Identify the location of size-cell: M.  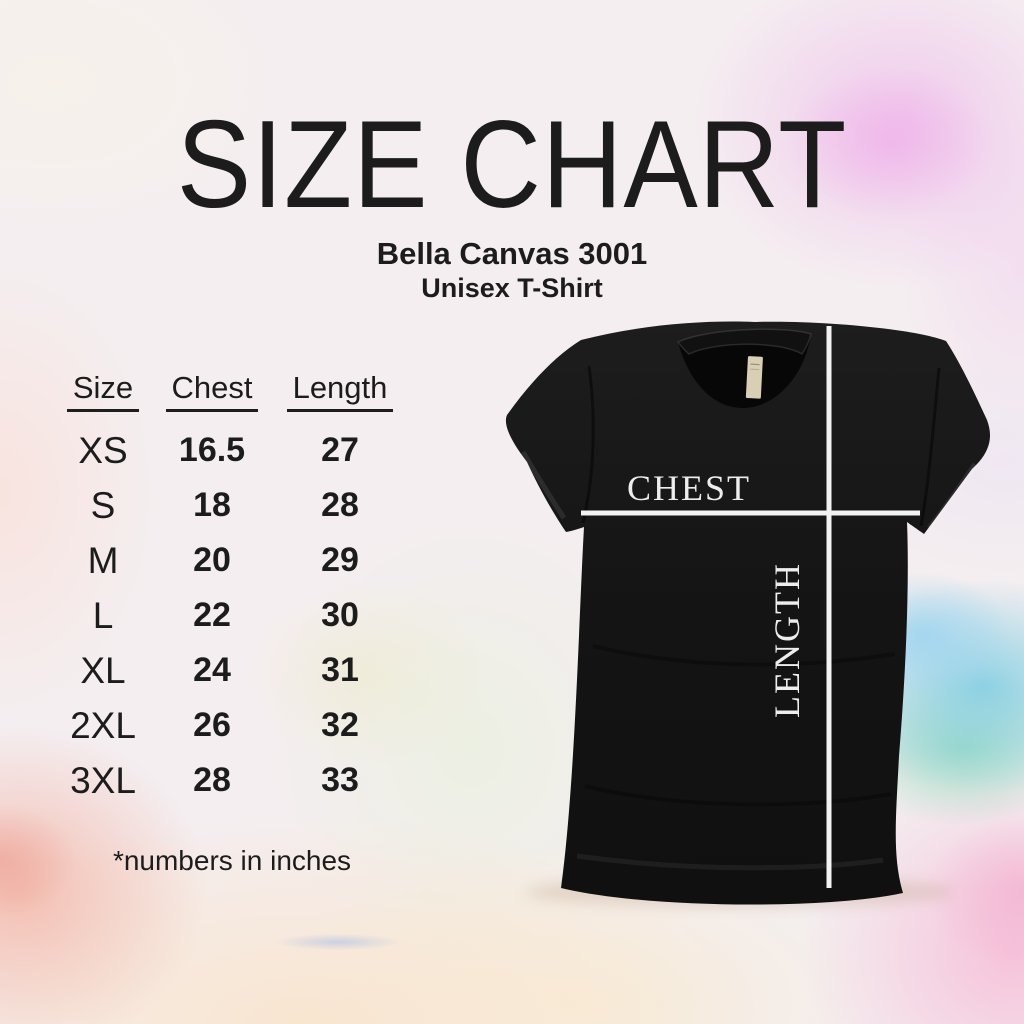
(103, 560).